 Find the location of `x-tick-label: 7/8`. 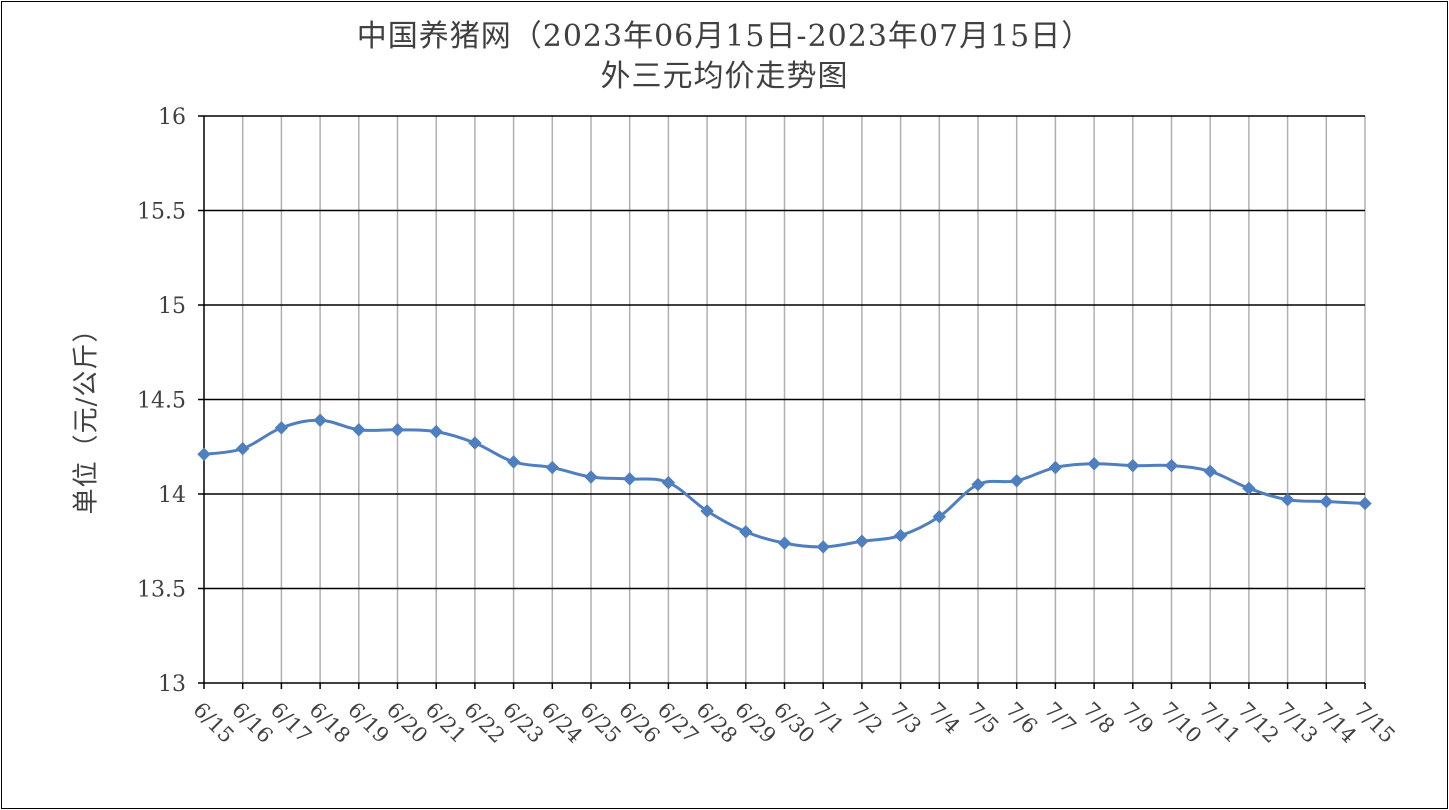

x-tick-label: 7/8 is located at coordinates (1099, 718).